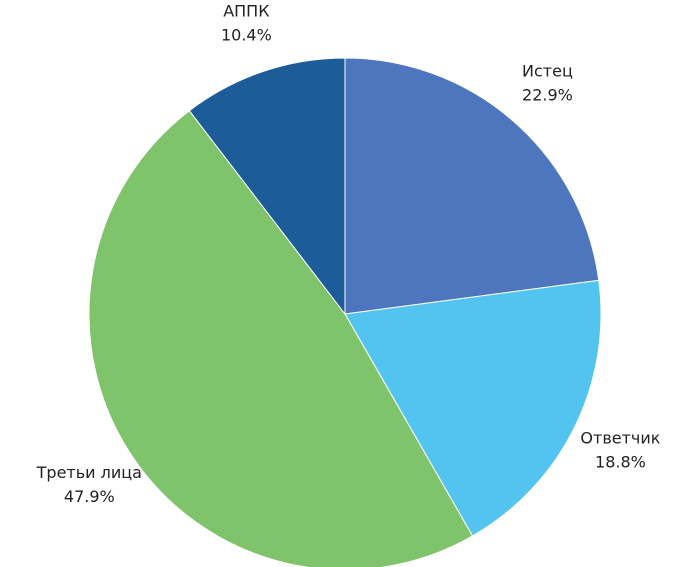 This screenshot has height=567, width=677. I want to click on slice-label: Ответчик, so click(620, 438).